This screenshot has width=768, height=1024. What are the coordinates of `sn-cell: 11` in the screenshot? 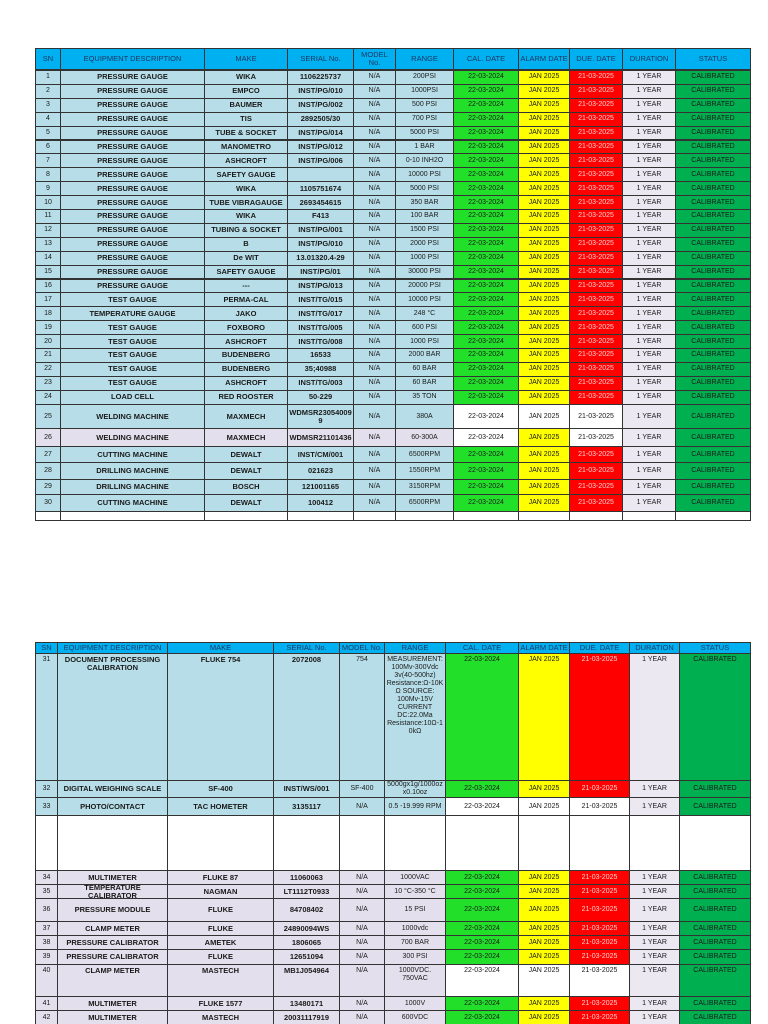 It's located at (48, 216).